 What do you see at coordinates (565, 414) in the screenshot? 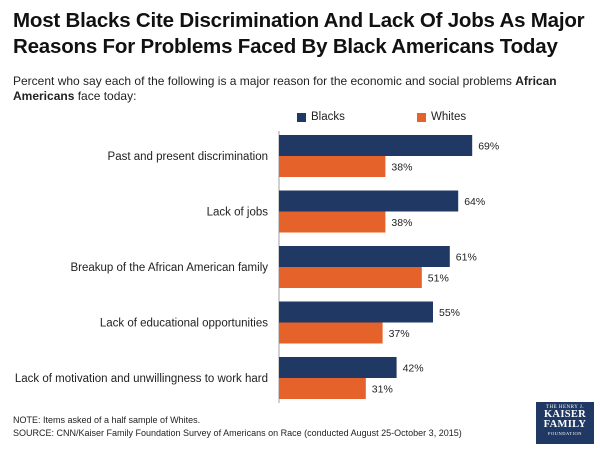
I see `logo-line-2: KAISER` at bounding box center [565, 414].